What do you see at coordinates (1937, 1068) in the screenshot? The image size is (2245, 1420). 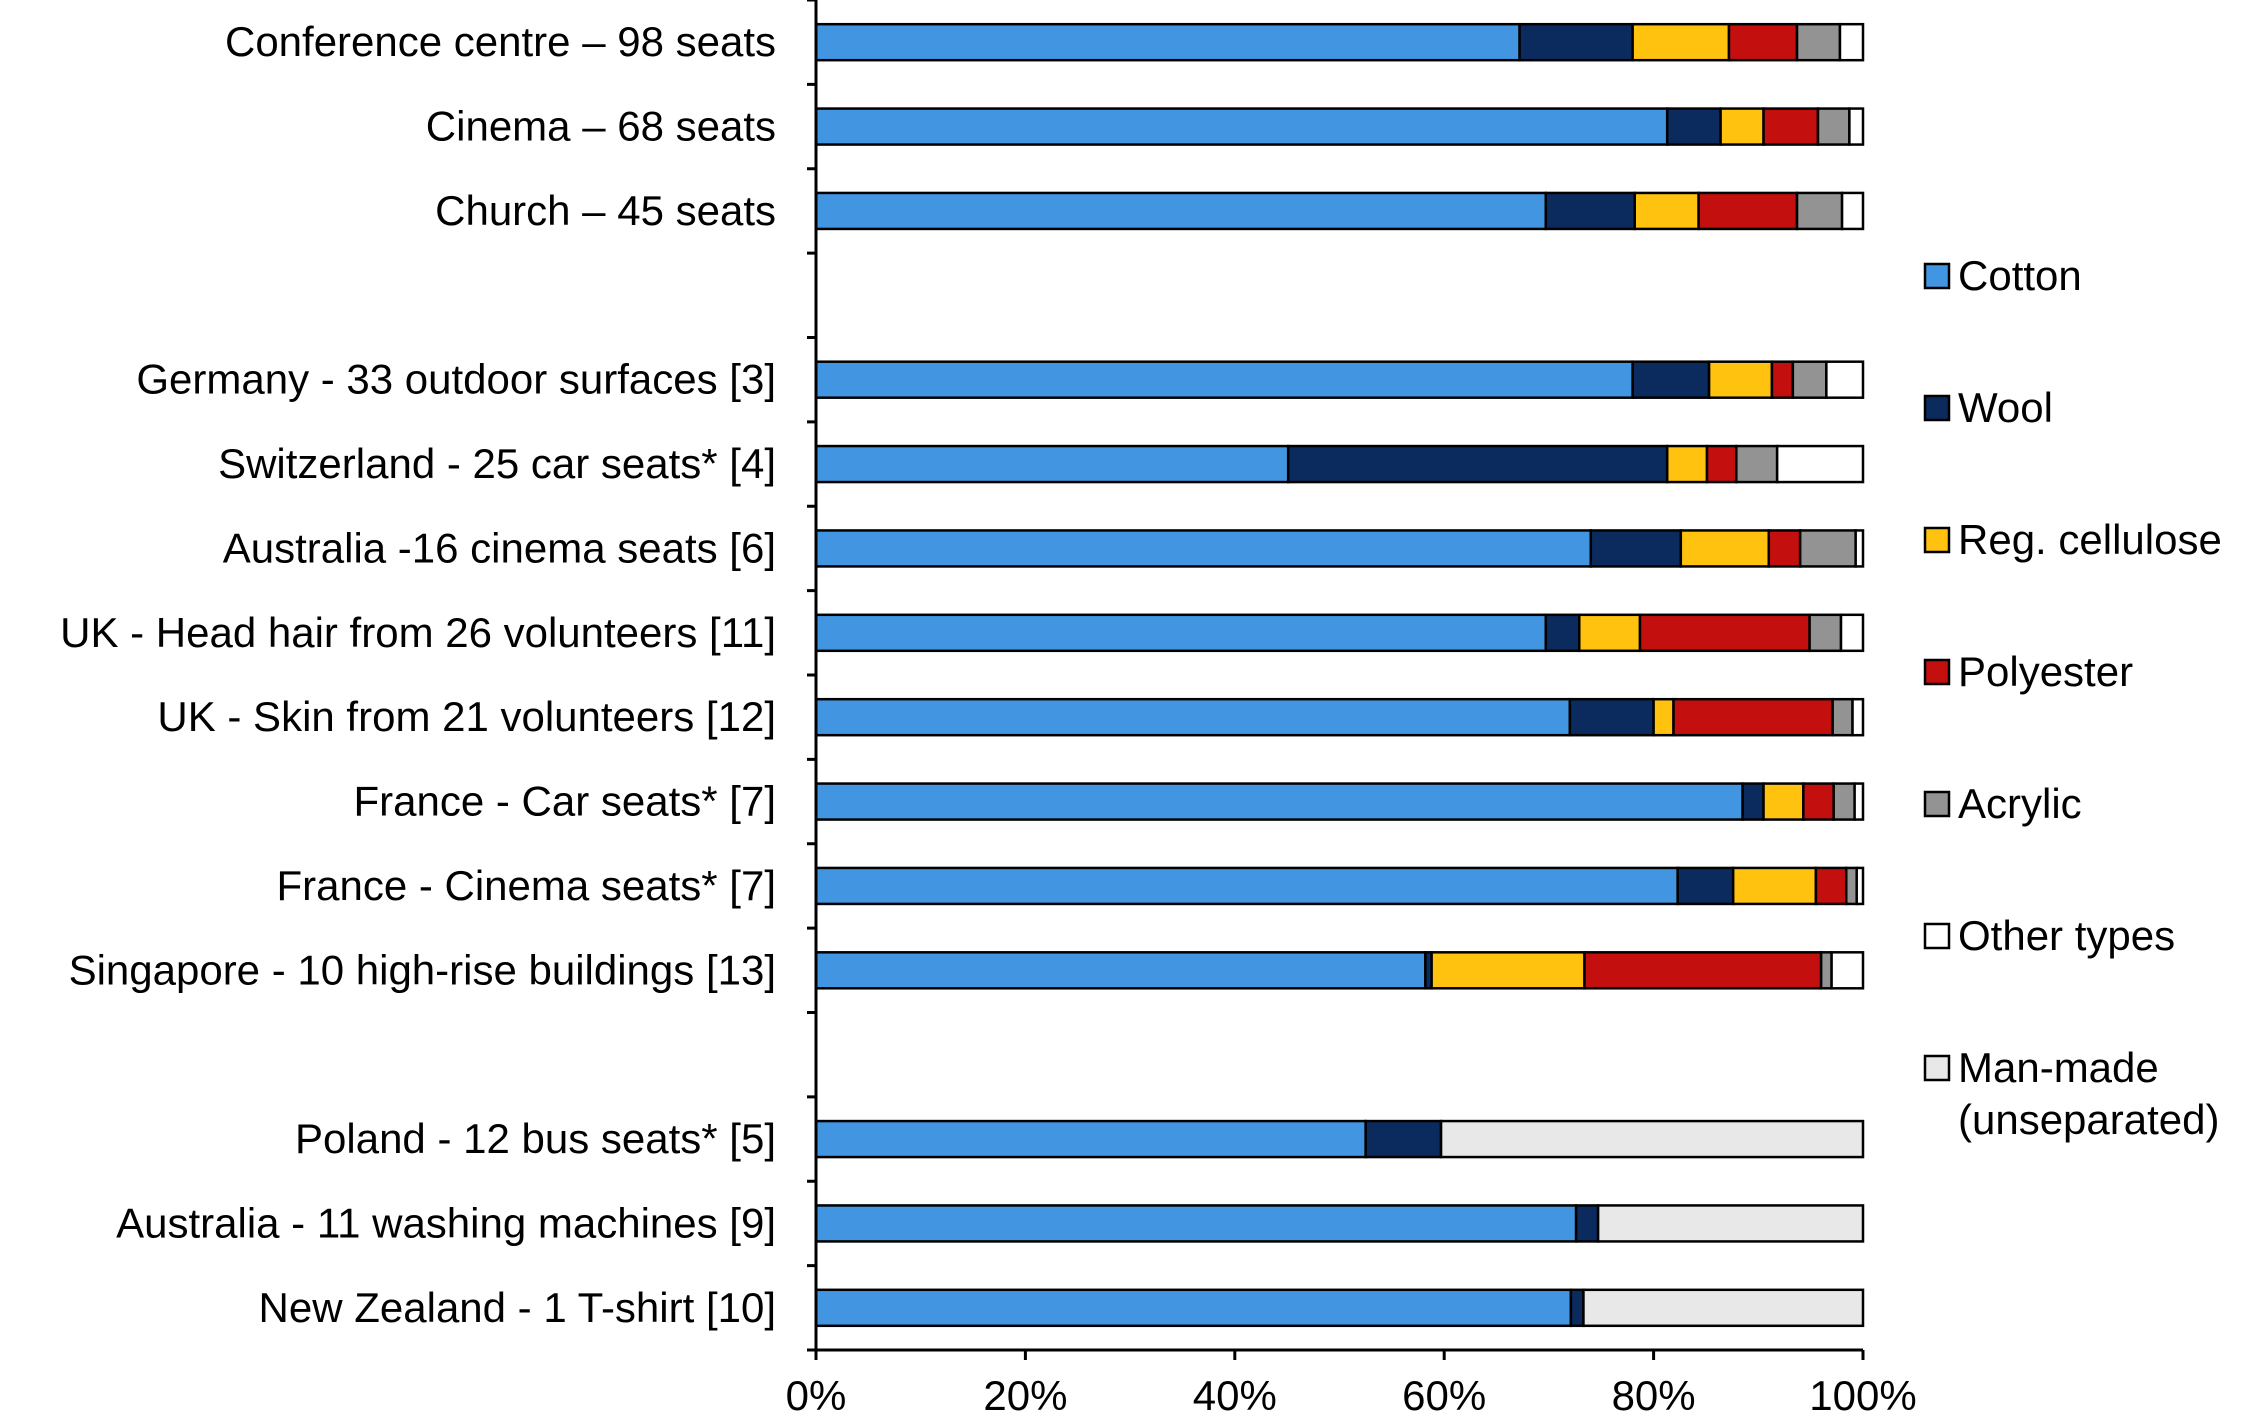 I see `legend-swatch-man-made` at bounding box center [1937, 1068].